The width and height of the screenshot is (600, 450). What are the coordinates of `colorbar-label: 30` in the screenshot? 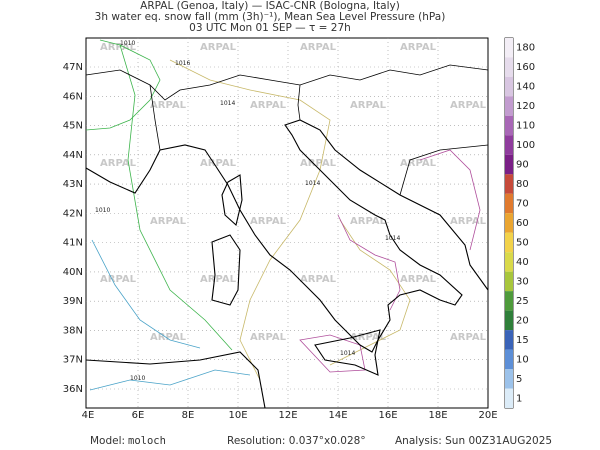 It's located at (522, 281).